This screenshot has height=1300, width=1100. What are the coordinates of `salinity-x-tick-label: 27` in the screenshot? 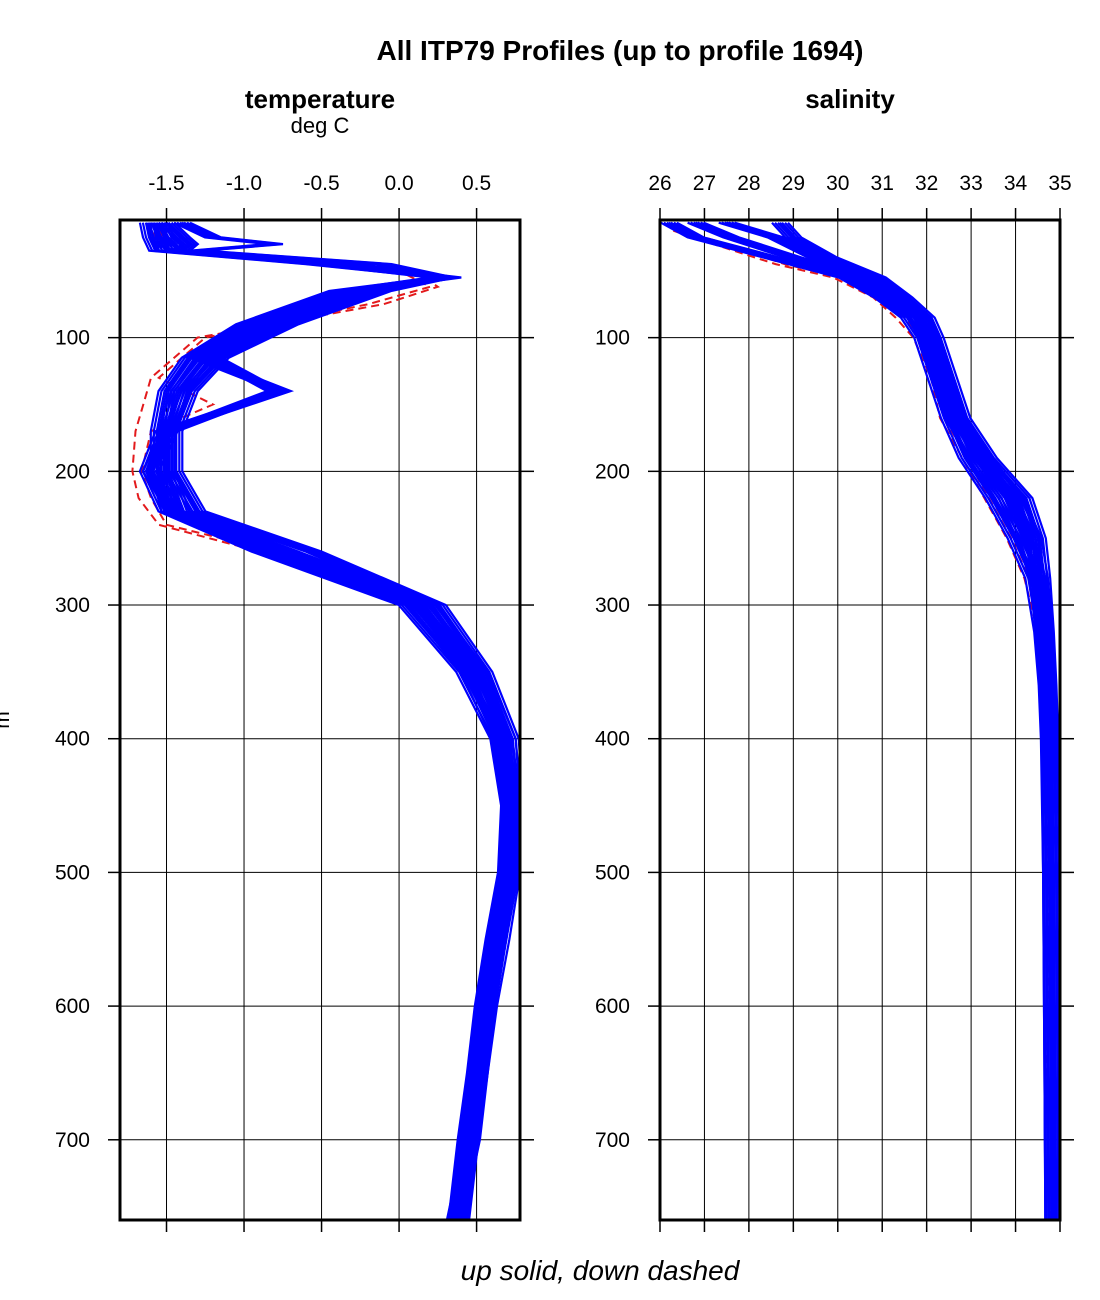 It's located at (704, 183).